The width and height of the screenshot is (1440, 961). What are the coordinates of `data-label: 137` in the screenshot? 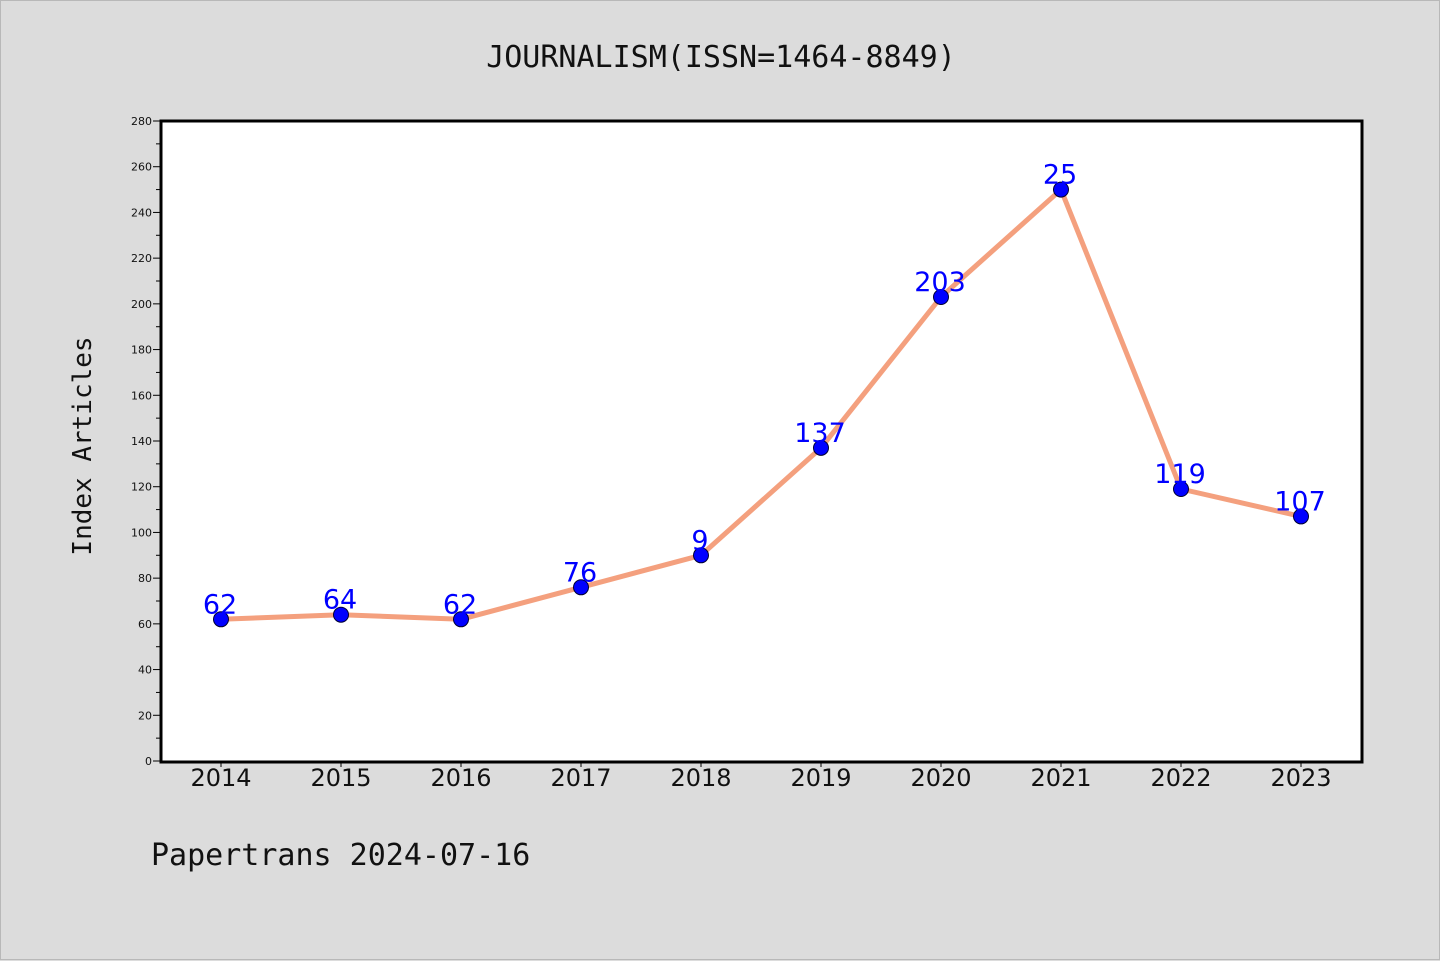 It's located at (820, 433).